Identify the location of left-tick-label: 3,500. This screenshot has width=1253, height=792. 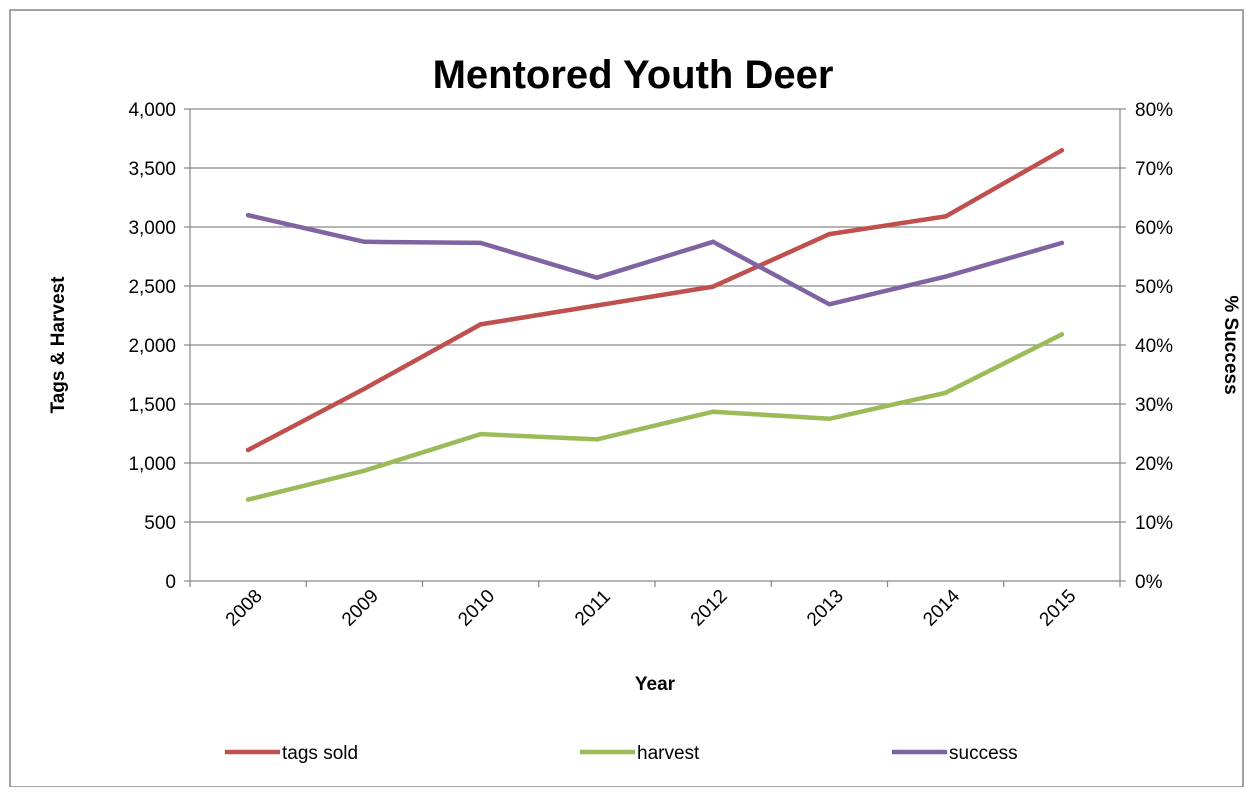
(152, 169).